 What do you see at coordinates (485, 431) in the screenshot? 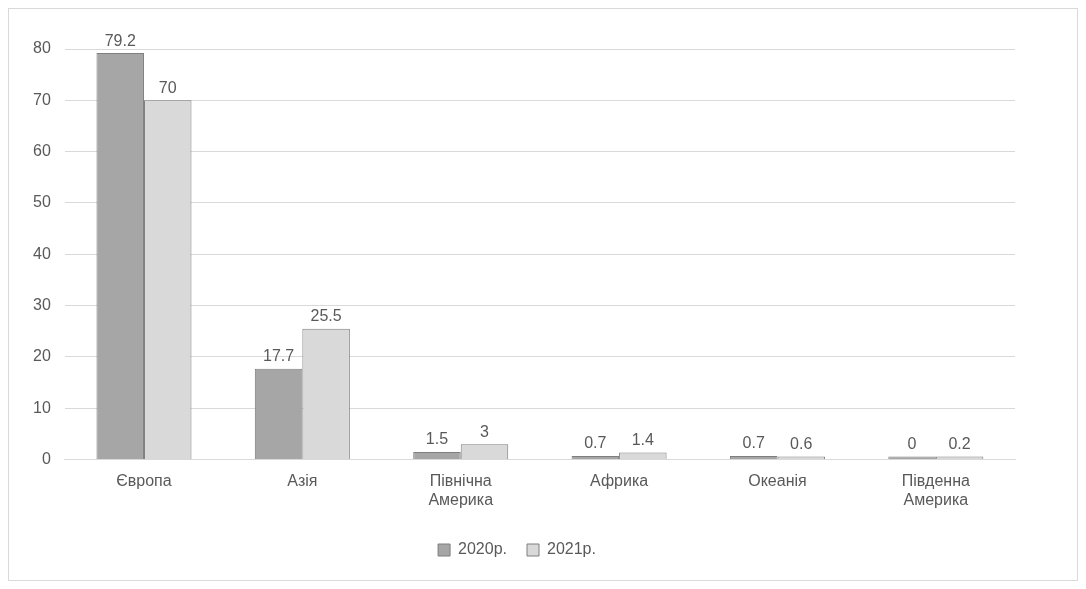
I see `data-label: 3` at bounding box center [485, 431].